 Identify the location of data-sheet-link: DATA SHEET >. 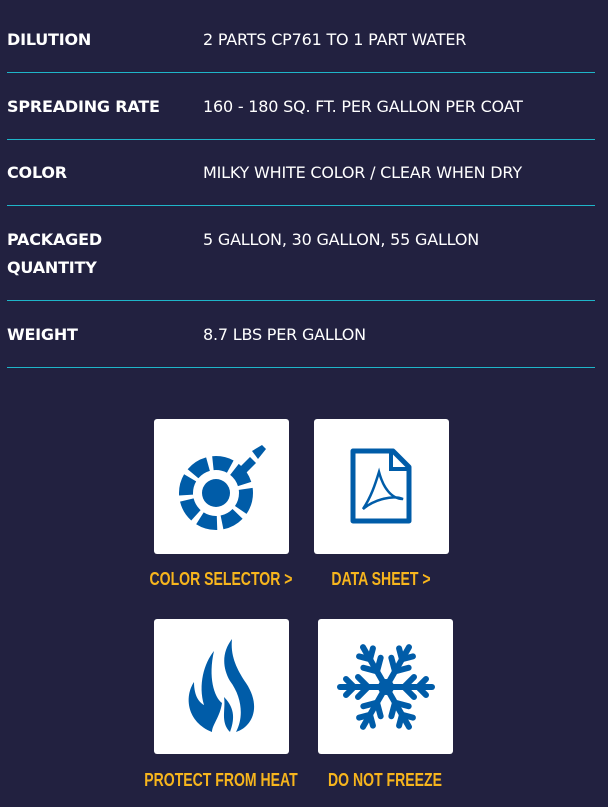
(381, 579).